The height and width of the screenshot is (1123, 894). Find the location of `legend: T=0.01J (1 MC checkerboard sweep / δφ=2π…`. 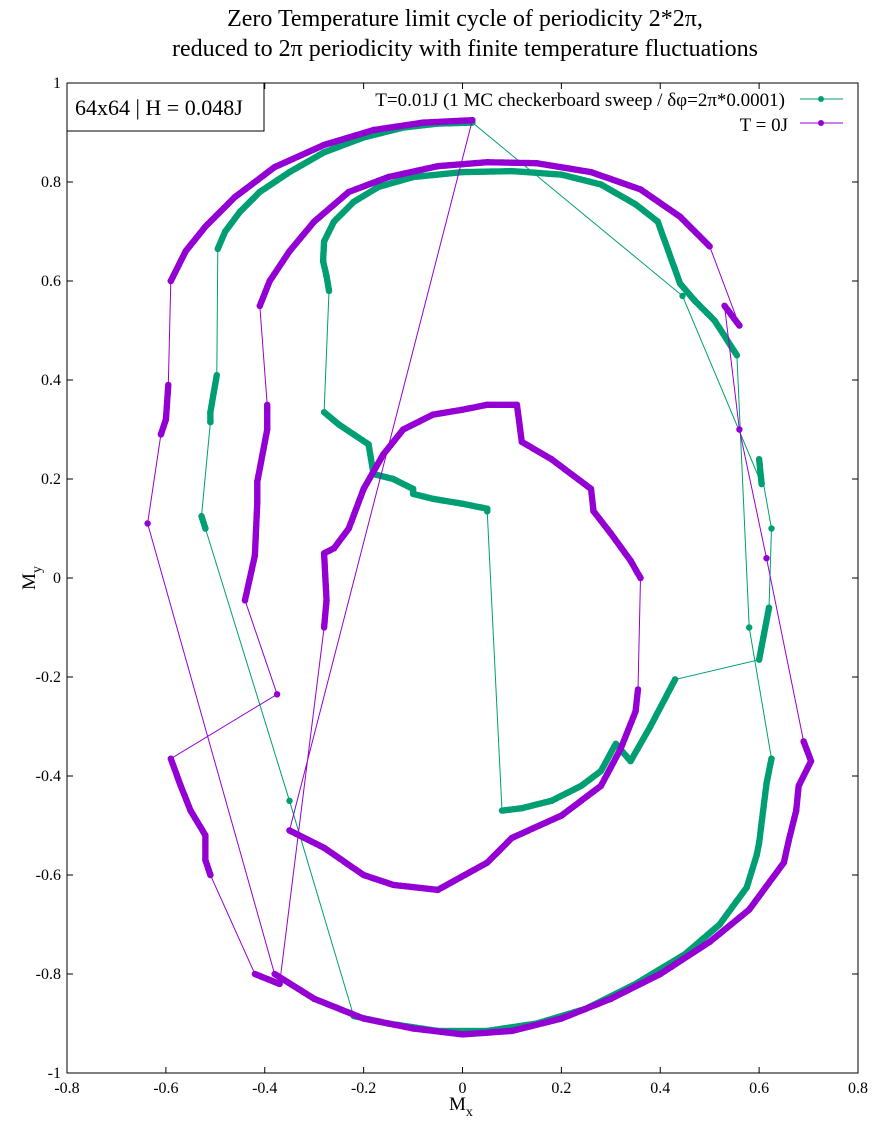

legend: T=0.01J (1 MC checkerboard sweep / δφ=2π… is located at coordinates (609, 113).